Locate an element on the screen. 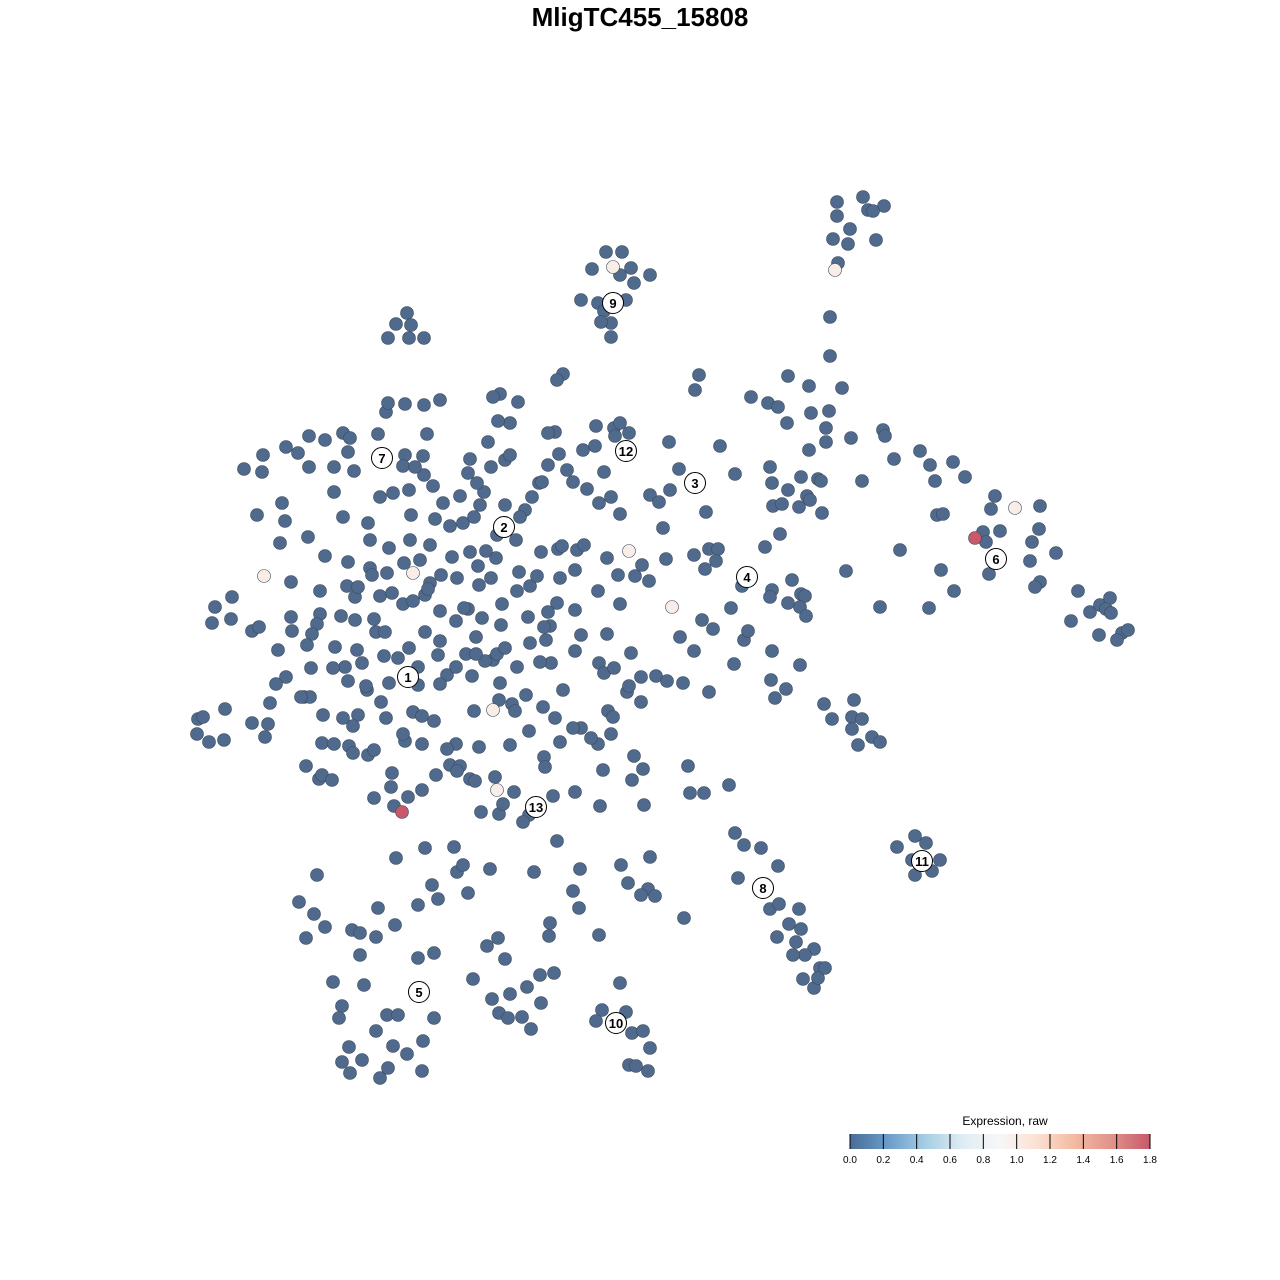  cluster-label: 10 is located at coordinates (616, 1023).